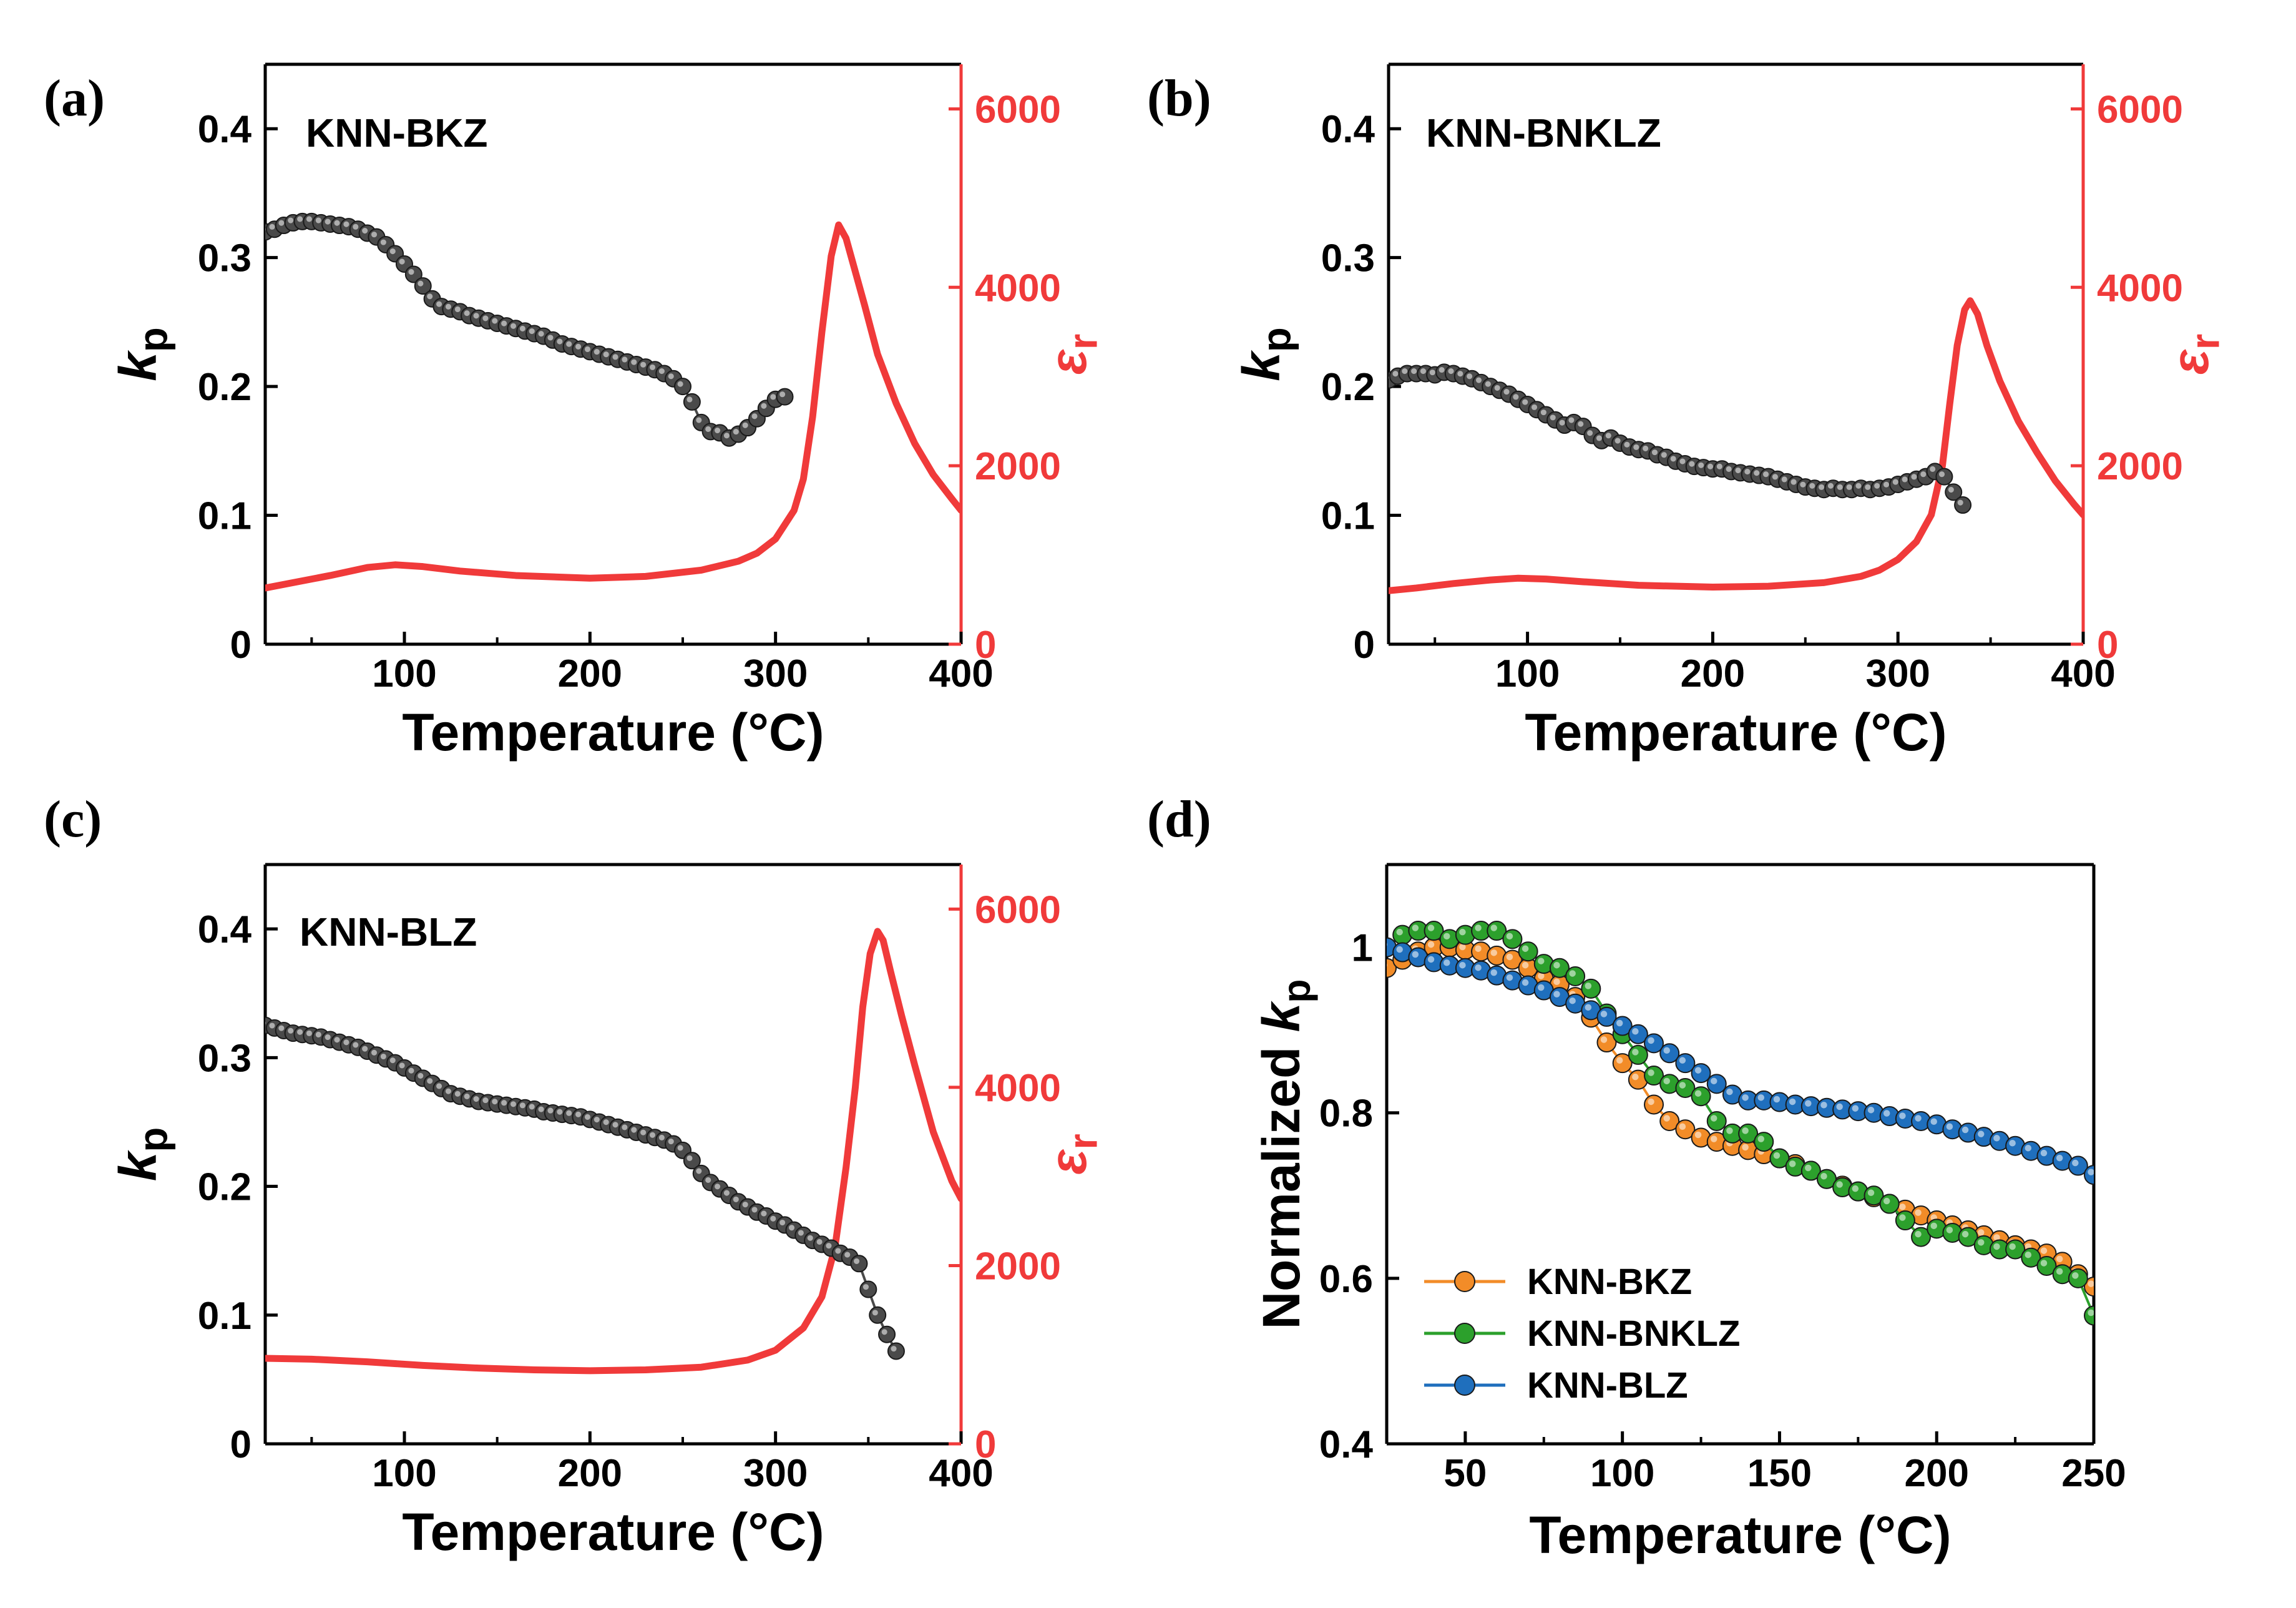 The width and height of the screenshot is (2296, 1608). I want to click on panel-title: KNN-BKZ, so click(397, 132).